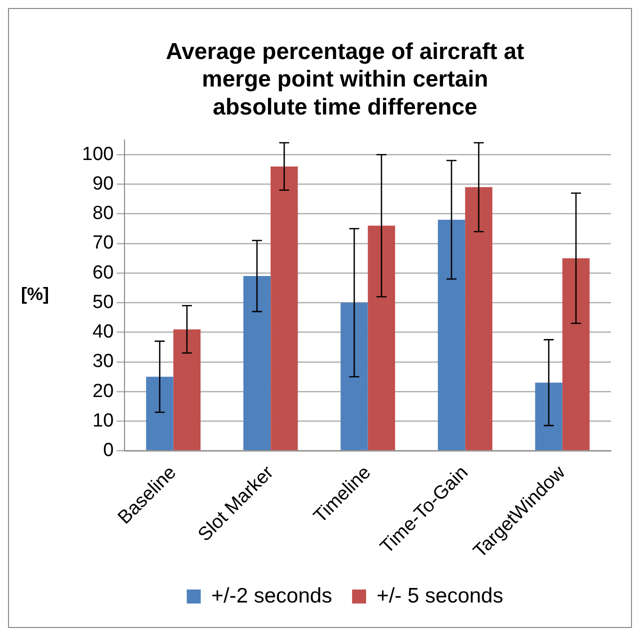 Image resolution: width=644 pixels, height=642 pixels. I want to click on y-tick-label: 80, so click(103, 213).